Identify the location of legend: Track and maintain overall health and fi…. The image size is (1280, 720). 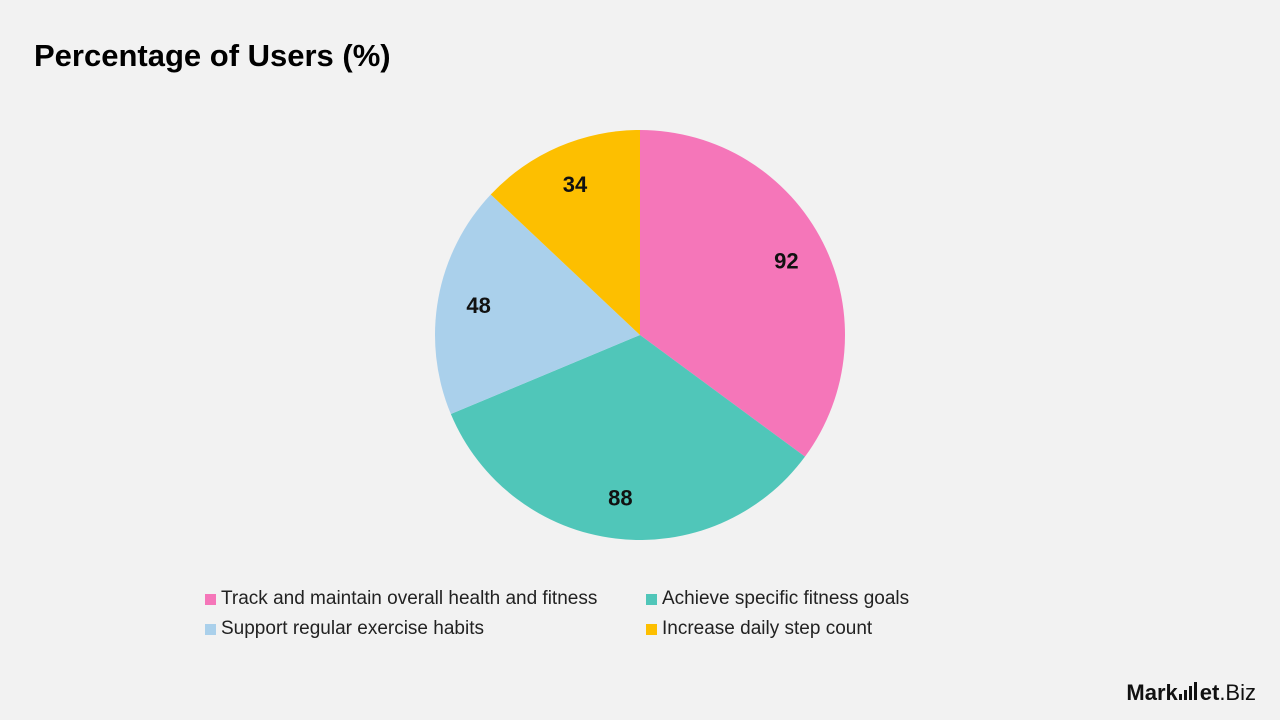
(557, 614).